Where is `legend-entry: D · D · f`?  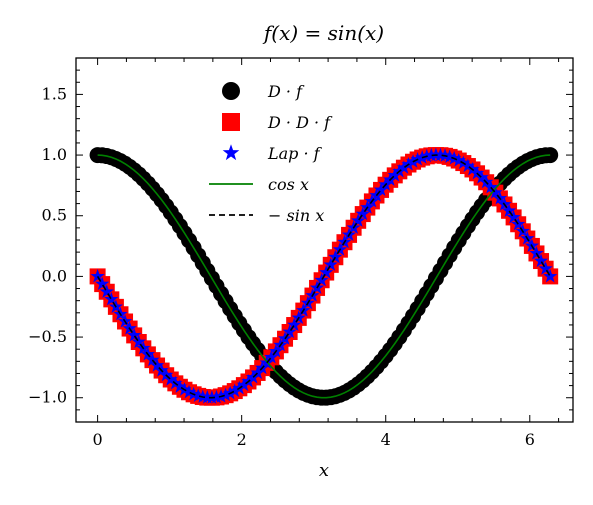 legend-entry: D · D · f is located at coordinates (277, 122).